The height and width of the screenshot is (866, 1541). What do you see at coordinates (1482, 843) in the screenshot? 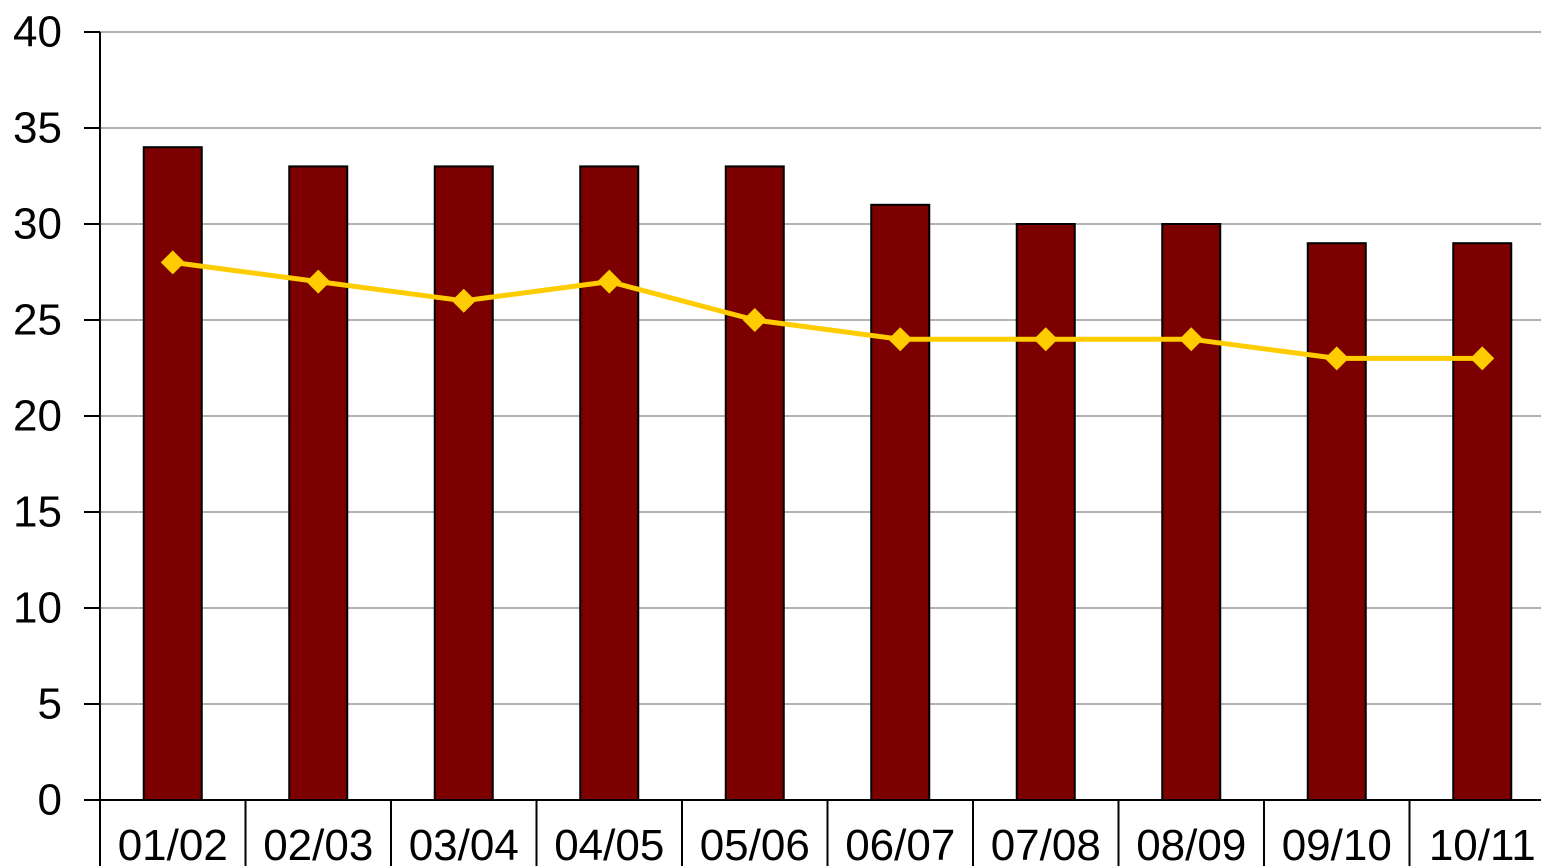
I see `x-tick-label: 10/11` at bounding box center [1482, 843].